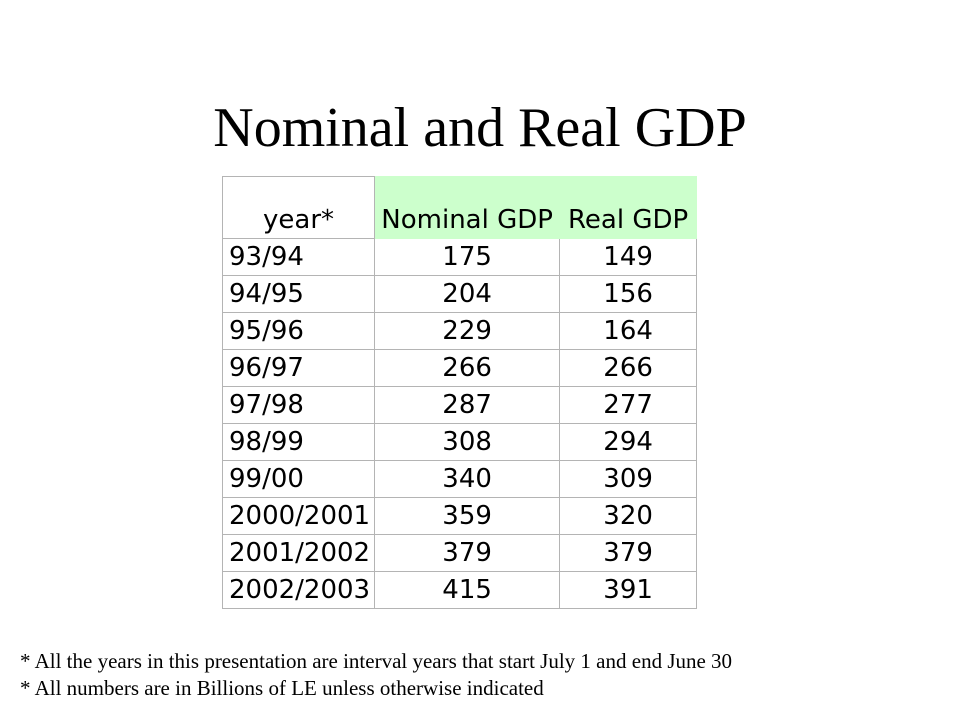 Image resolution: width=960 pixels, height=720 pixels. What do you see at coordinates (467, 479) in the screenshot?
I see `nominal-gdp-cell: 340` at bounding box center [467, 479].